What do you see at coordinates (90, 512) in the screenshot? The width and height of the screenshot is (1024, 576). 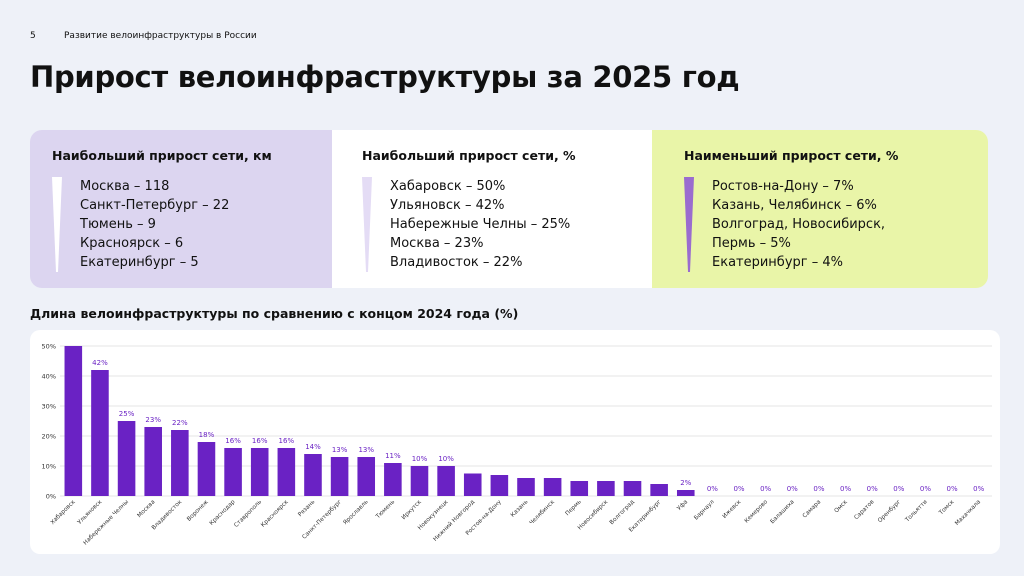 I see `x-tick-label: Ульяновск` at bounding box center [90, 512].